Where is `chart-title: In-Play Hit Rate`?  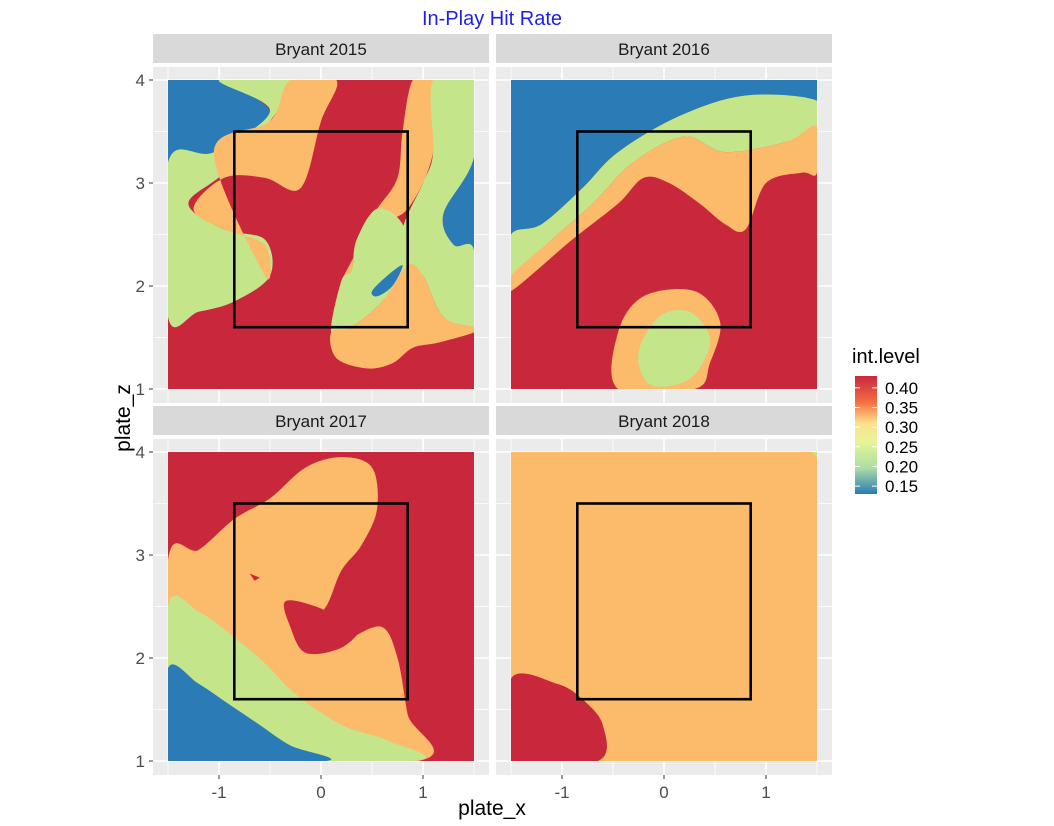 chart-title: In-Play Hit Rate is located at coordinates (492, 19).